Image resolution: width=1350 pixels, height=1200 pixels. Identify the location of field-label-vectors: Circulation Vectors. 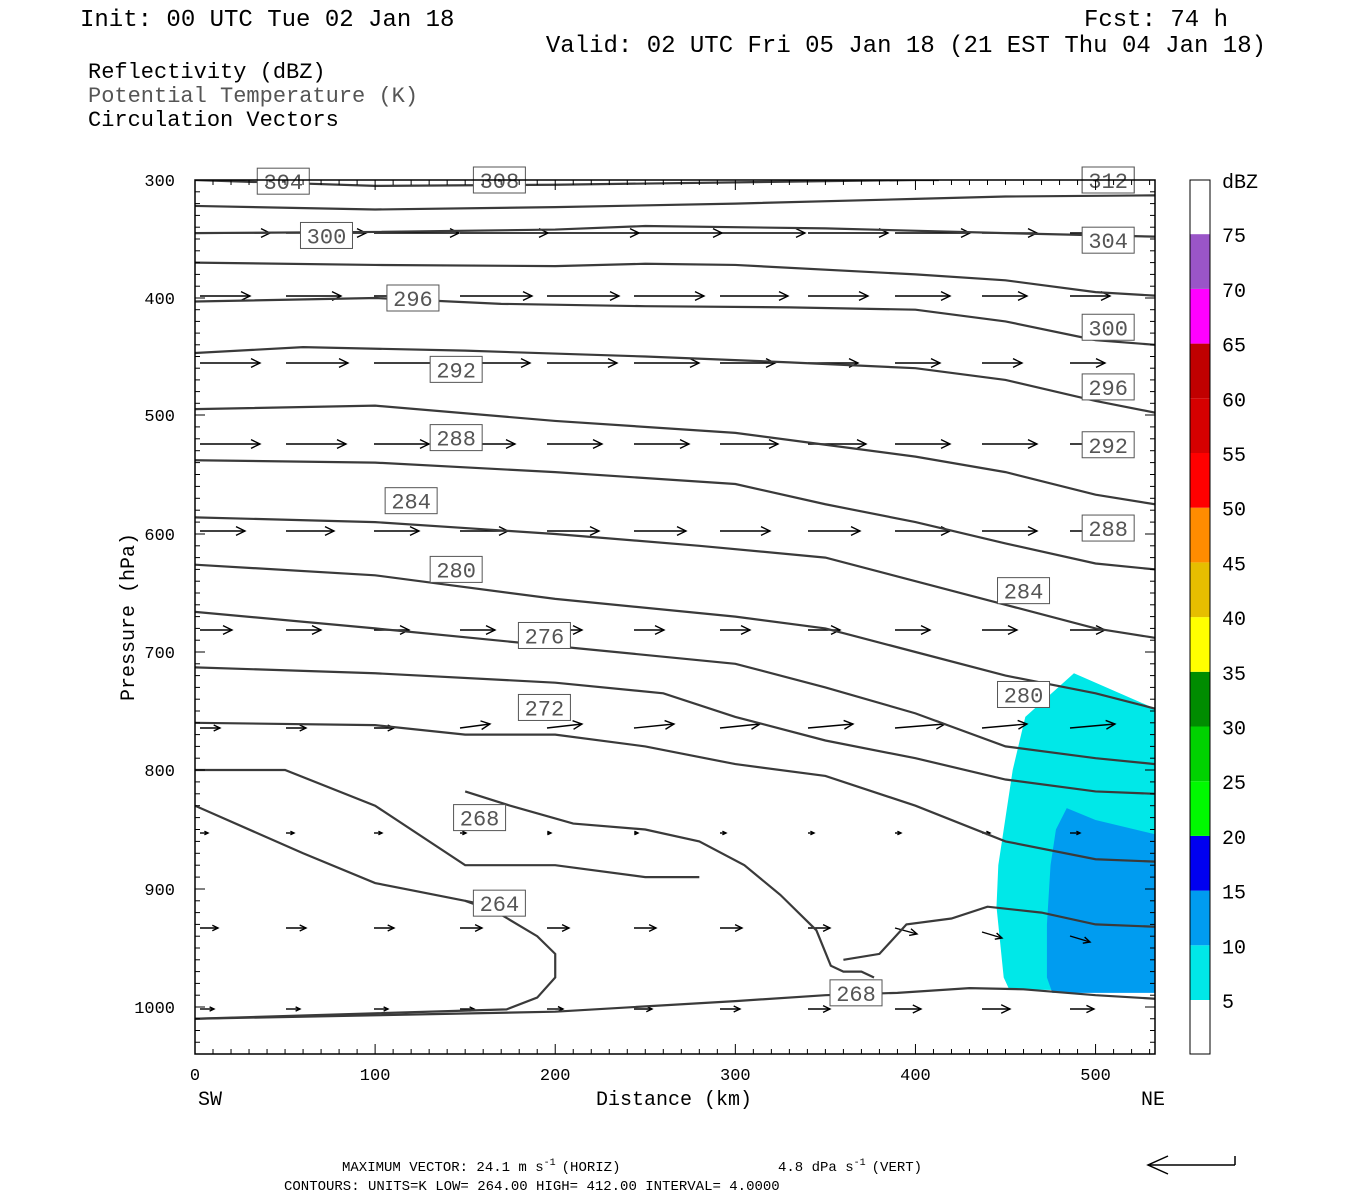
(213, 120).